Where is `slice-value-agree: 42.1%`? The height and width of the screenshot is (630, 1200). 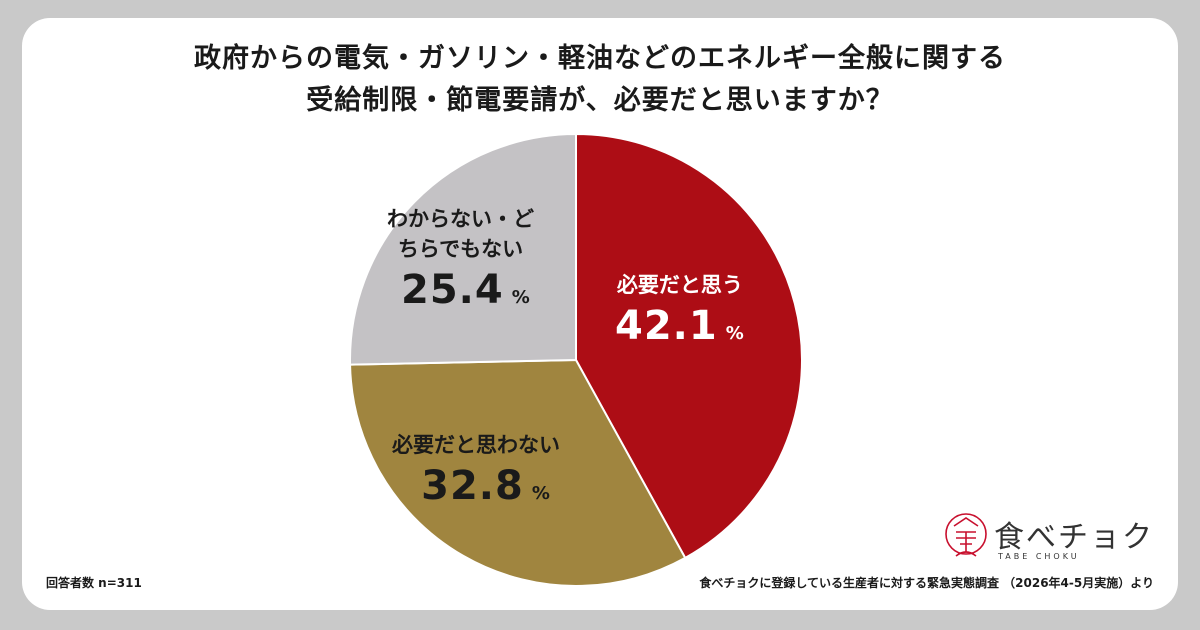
slice-value-agree: 42.1% is located at coordinates (680, 326).